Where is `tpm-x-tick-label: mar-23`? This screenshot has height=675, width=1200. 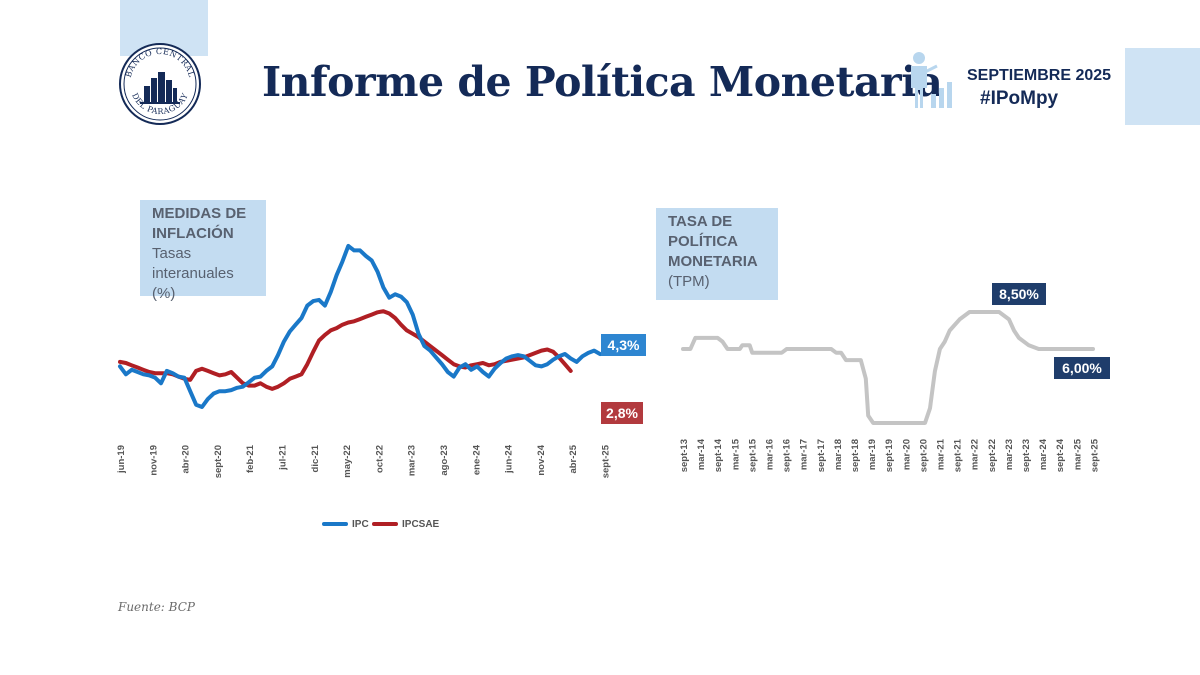 tpm-x-tick-label: mar-23 is located at coordinates (1009, 454).